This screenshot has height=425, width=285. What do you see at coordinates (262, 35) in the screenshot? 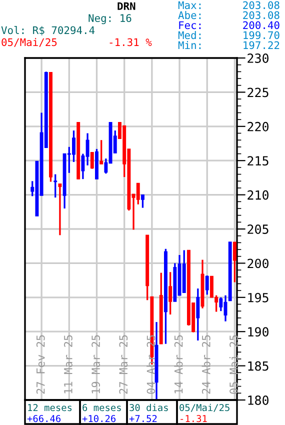
I see `text: 199.70` at bounding box center [262, 35].